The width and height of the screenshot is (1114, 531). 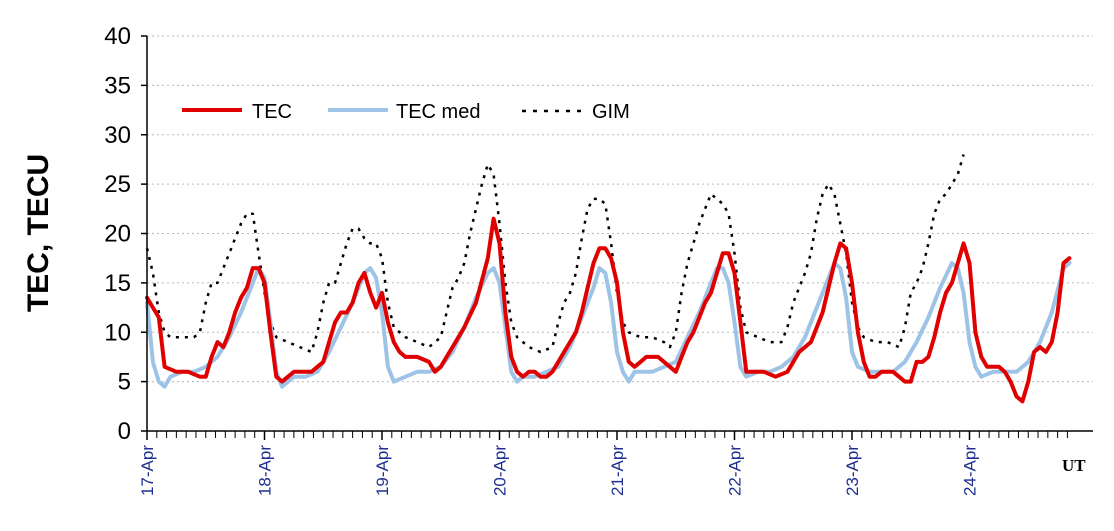 What do you see at coordinates (117, 184) in the screenshot?
I see `y-tick-label: 25` at bounding box center [117, 184].